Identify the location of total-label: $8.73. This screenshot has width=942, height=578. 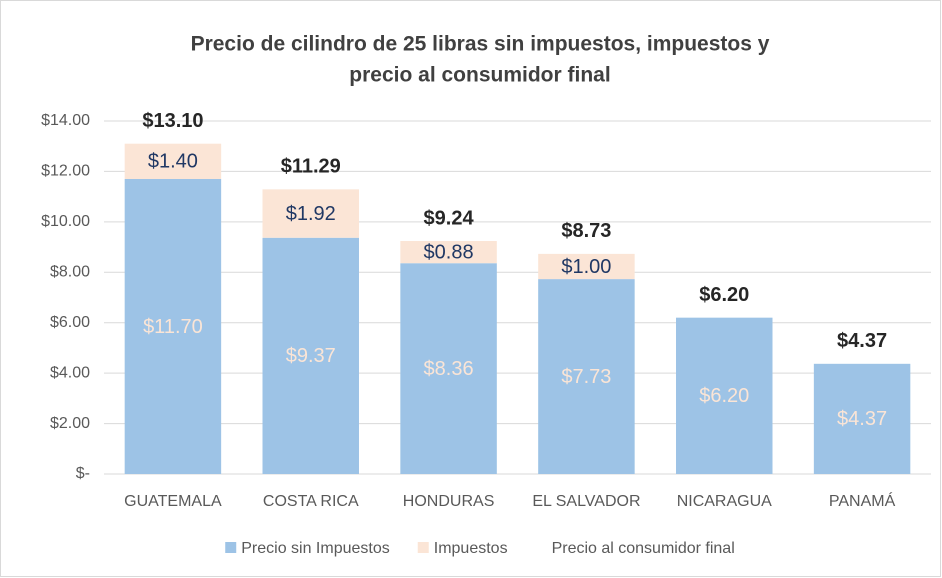
(586, 231).